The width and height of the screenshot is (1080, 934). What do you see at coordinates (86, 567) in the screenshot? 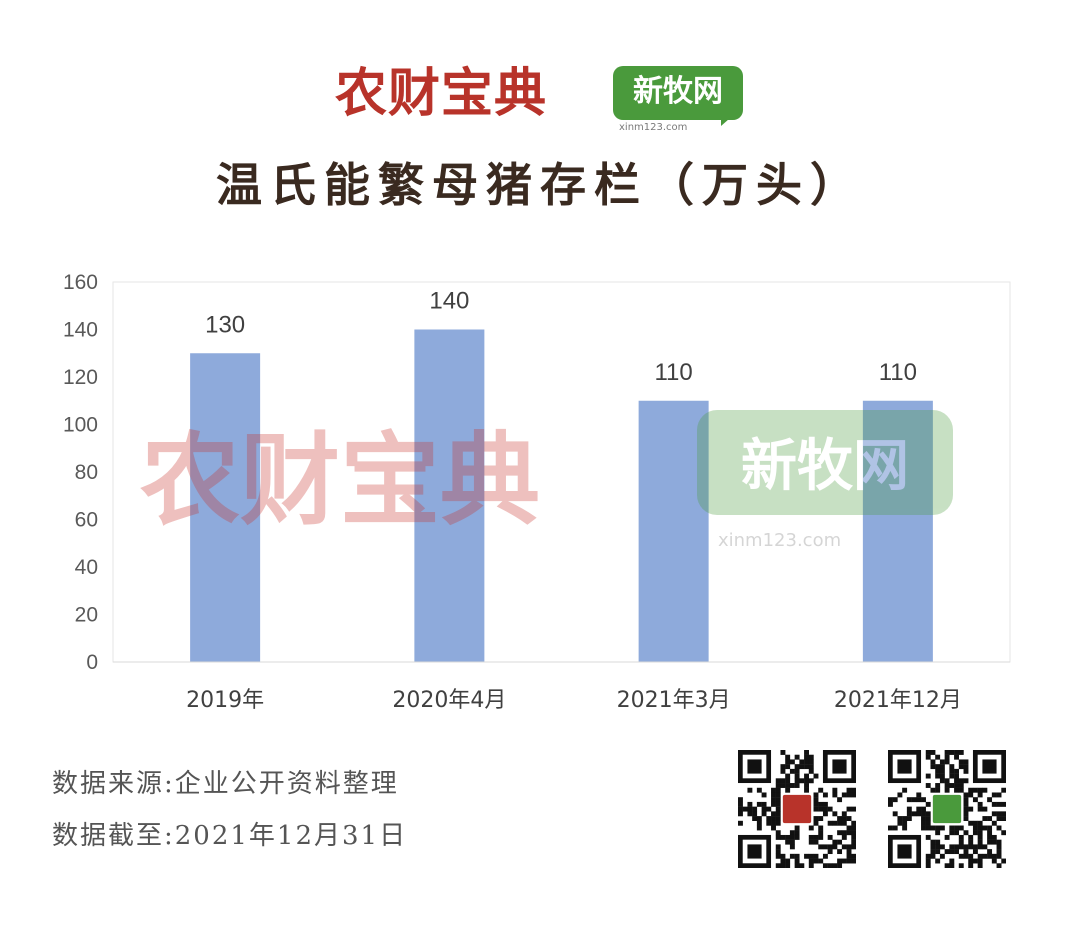
I see `y-tick-label: 40` at bounding box center [86, 567].